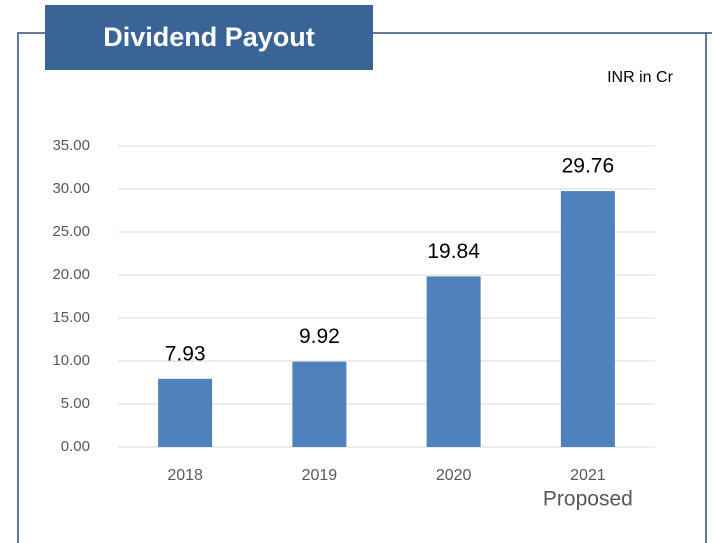 This screenshot has height=543, width=712. I want to click on x-tick-label: 2021, so click(588, 475).